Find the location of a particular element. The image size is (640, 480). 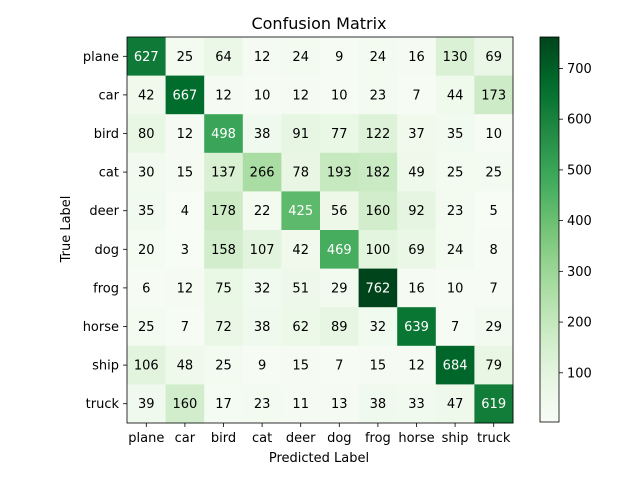

heatmap-cell-frog-ship is located at coordinates (455, 288).